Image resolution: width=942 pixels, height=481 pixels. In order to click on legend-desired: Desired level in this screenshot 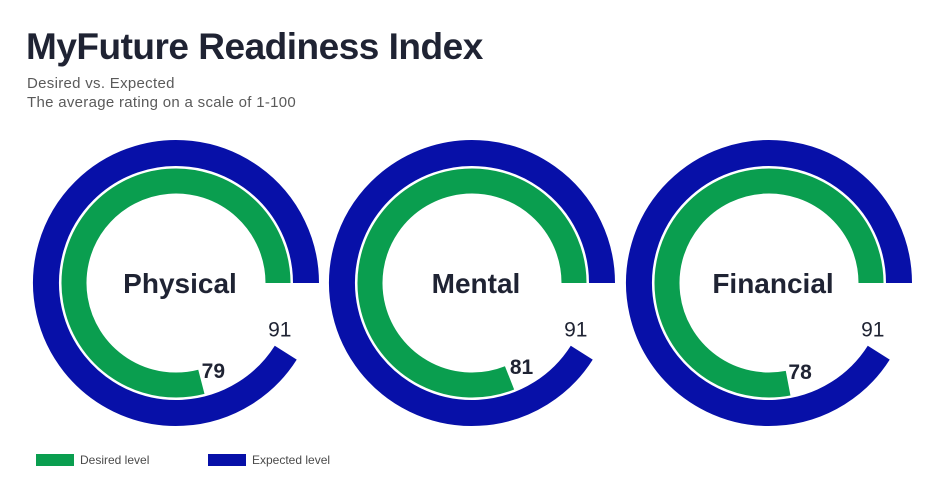, I will do `click(92, 460)`.